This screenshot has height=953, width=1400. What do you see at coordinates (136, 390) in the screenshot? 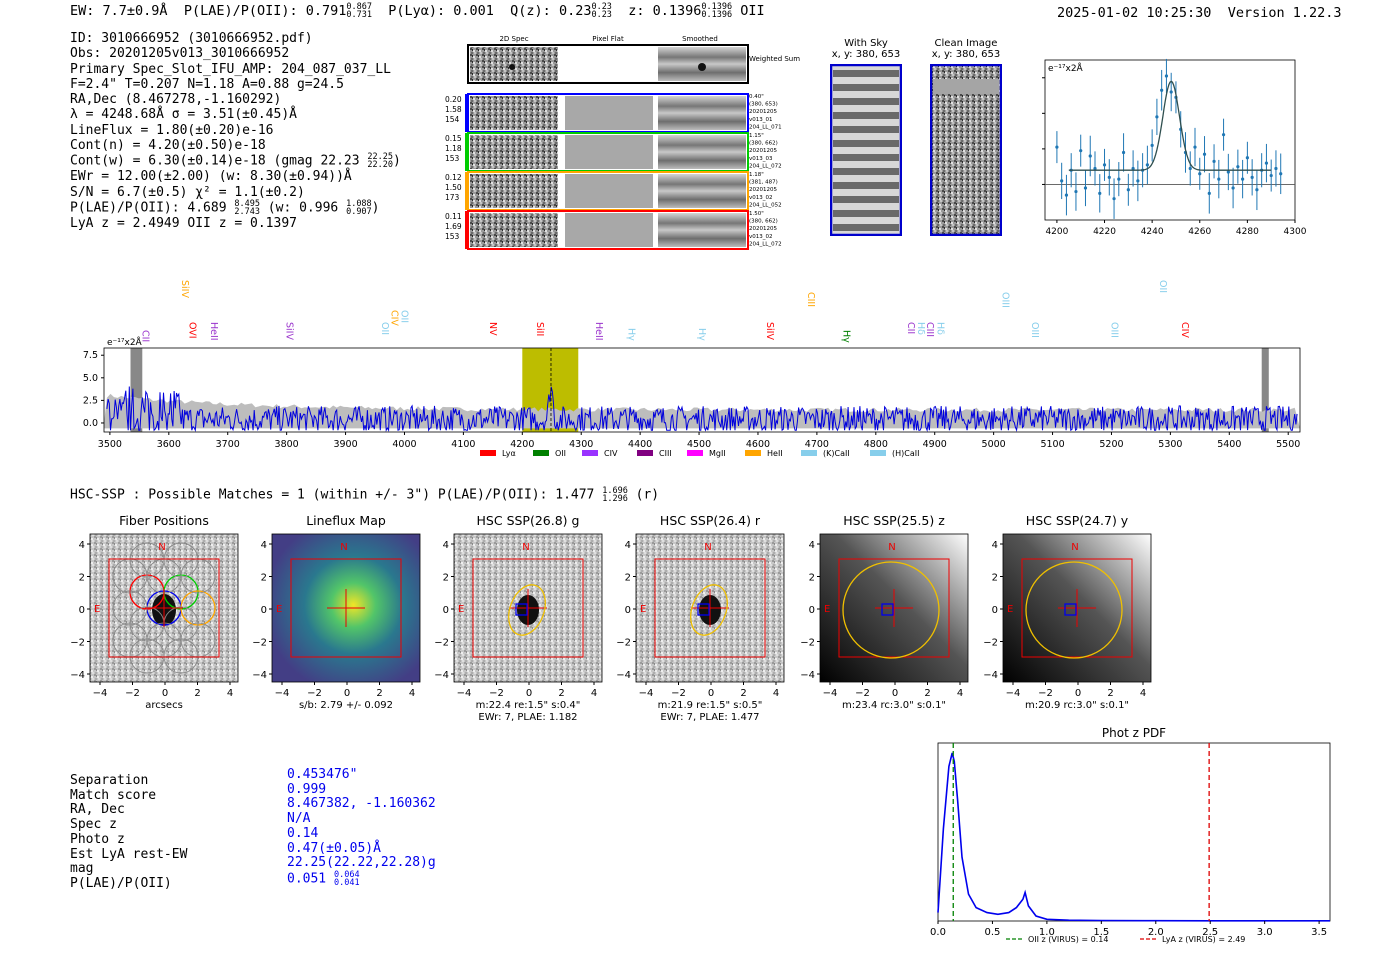
I see `spectrum-mask` at bounding box center [136, 390].